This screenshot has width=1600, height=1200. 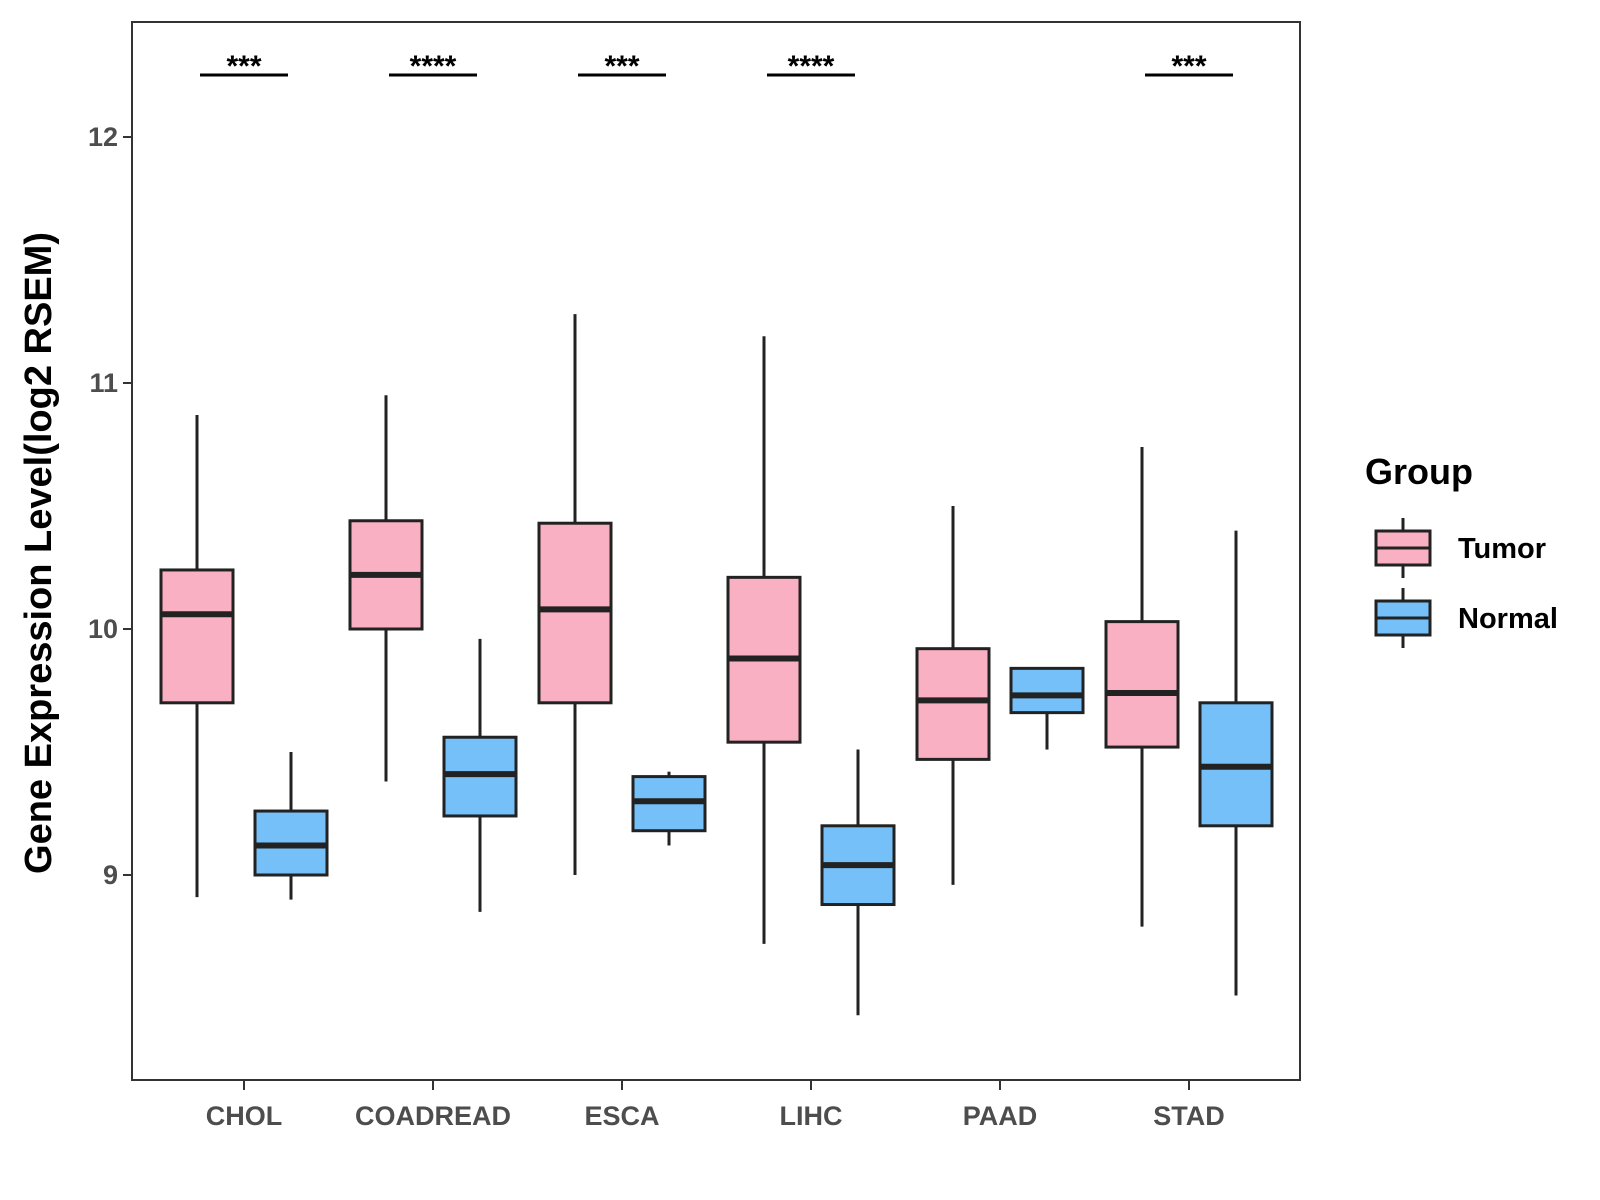 I want to click on y-axis: 9 10 11 12, so click(x=110, y=506).